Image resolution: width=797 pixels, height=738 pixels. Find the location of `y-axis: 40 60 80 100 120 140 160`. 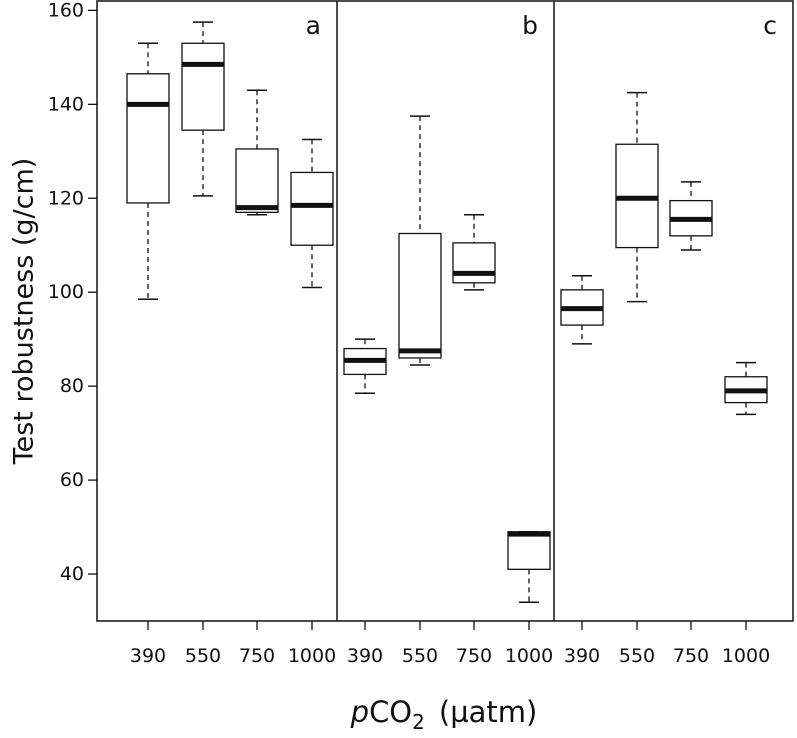

y-axis: 40 60 80 100 120 140 160 is located at coordinates (72, 292).